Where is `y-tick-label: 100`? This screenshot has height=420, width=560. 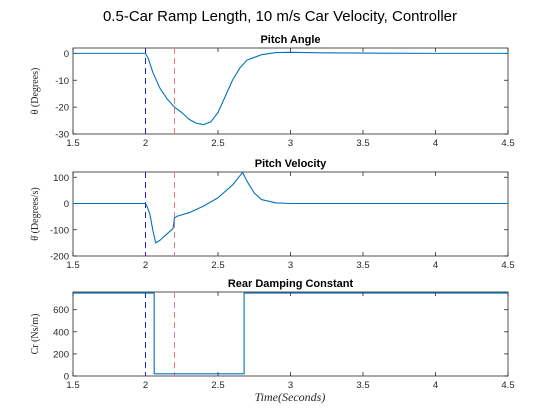 y-tick-label: 100 is located at coordinates (61, 178).